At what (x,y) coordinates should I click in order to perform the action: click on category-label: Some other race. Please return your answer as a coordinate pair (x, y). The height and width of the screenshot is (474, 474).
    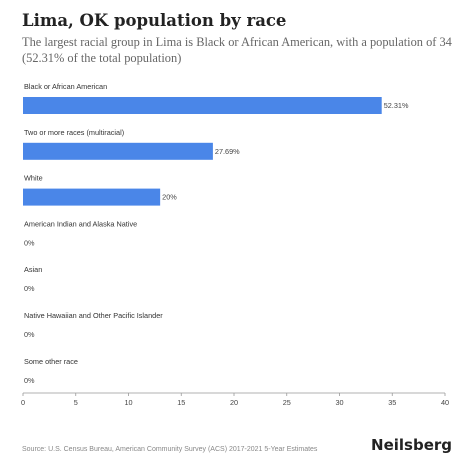
    Looking at the image, I should click on (51, 361).